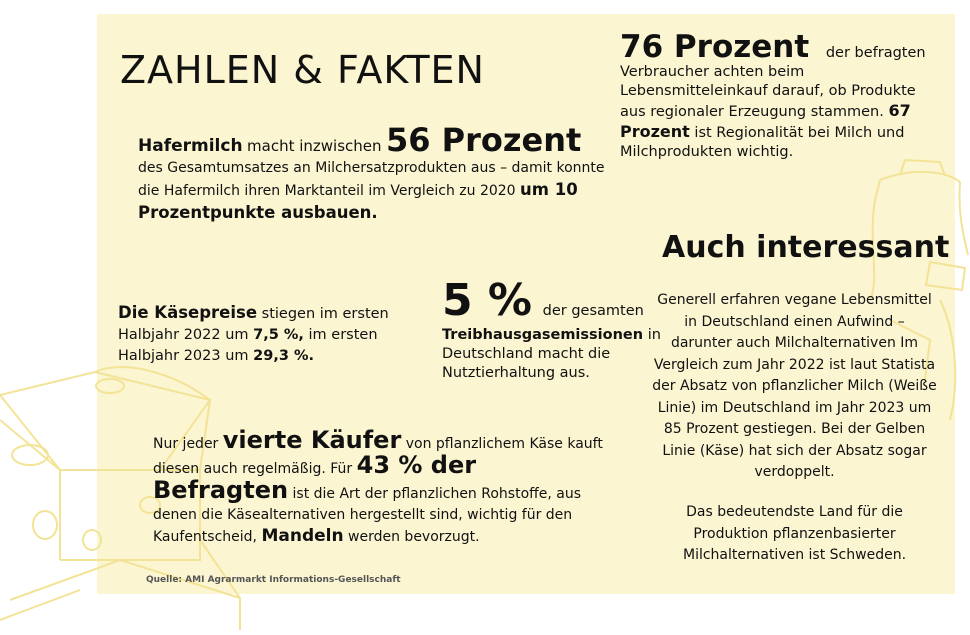 The height and width of the screenshot is (635, 970). Describe the element at coordinates (248, 345) in the screenshot. I see `fact-cheese-prices-text-2: im ersten Halbjahr 2023 um` at that location.